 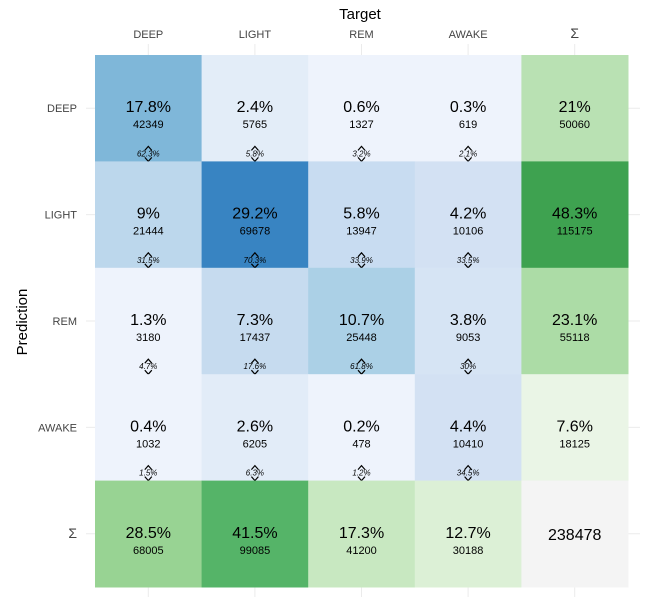 I want to click on cell-count: 41200, so click(x=361, y=551).